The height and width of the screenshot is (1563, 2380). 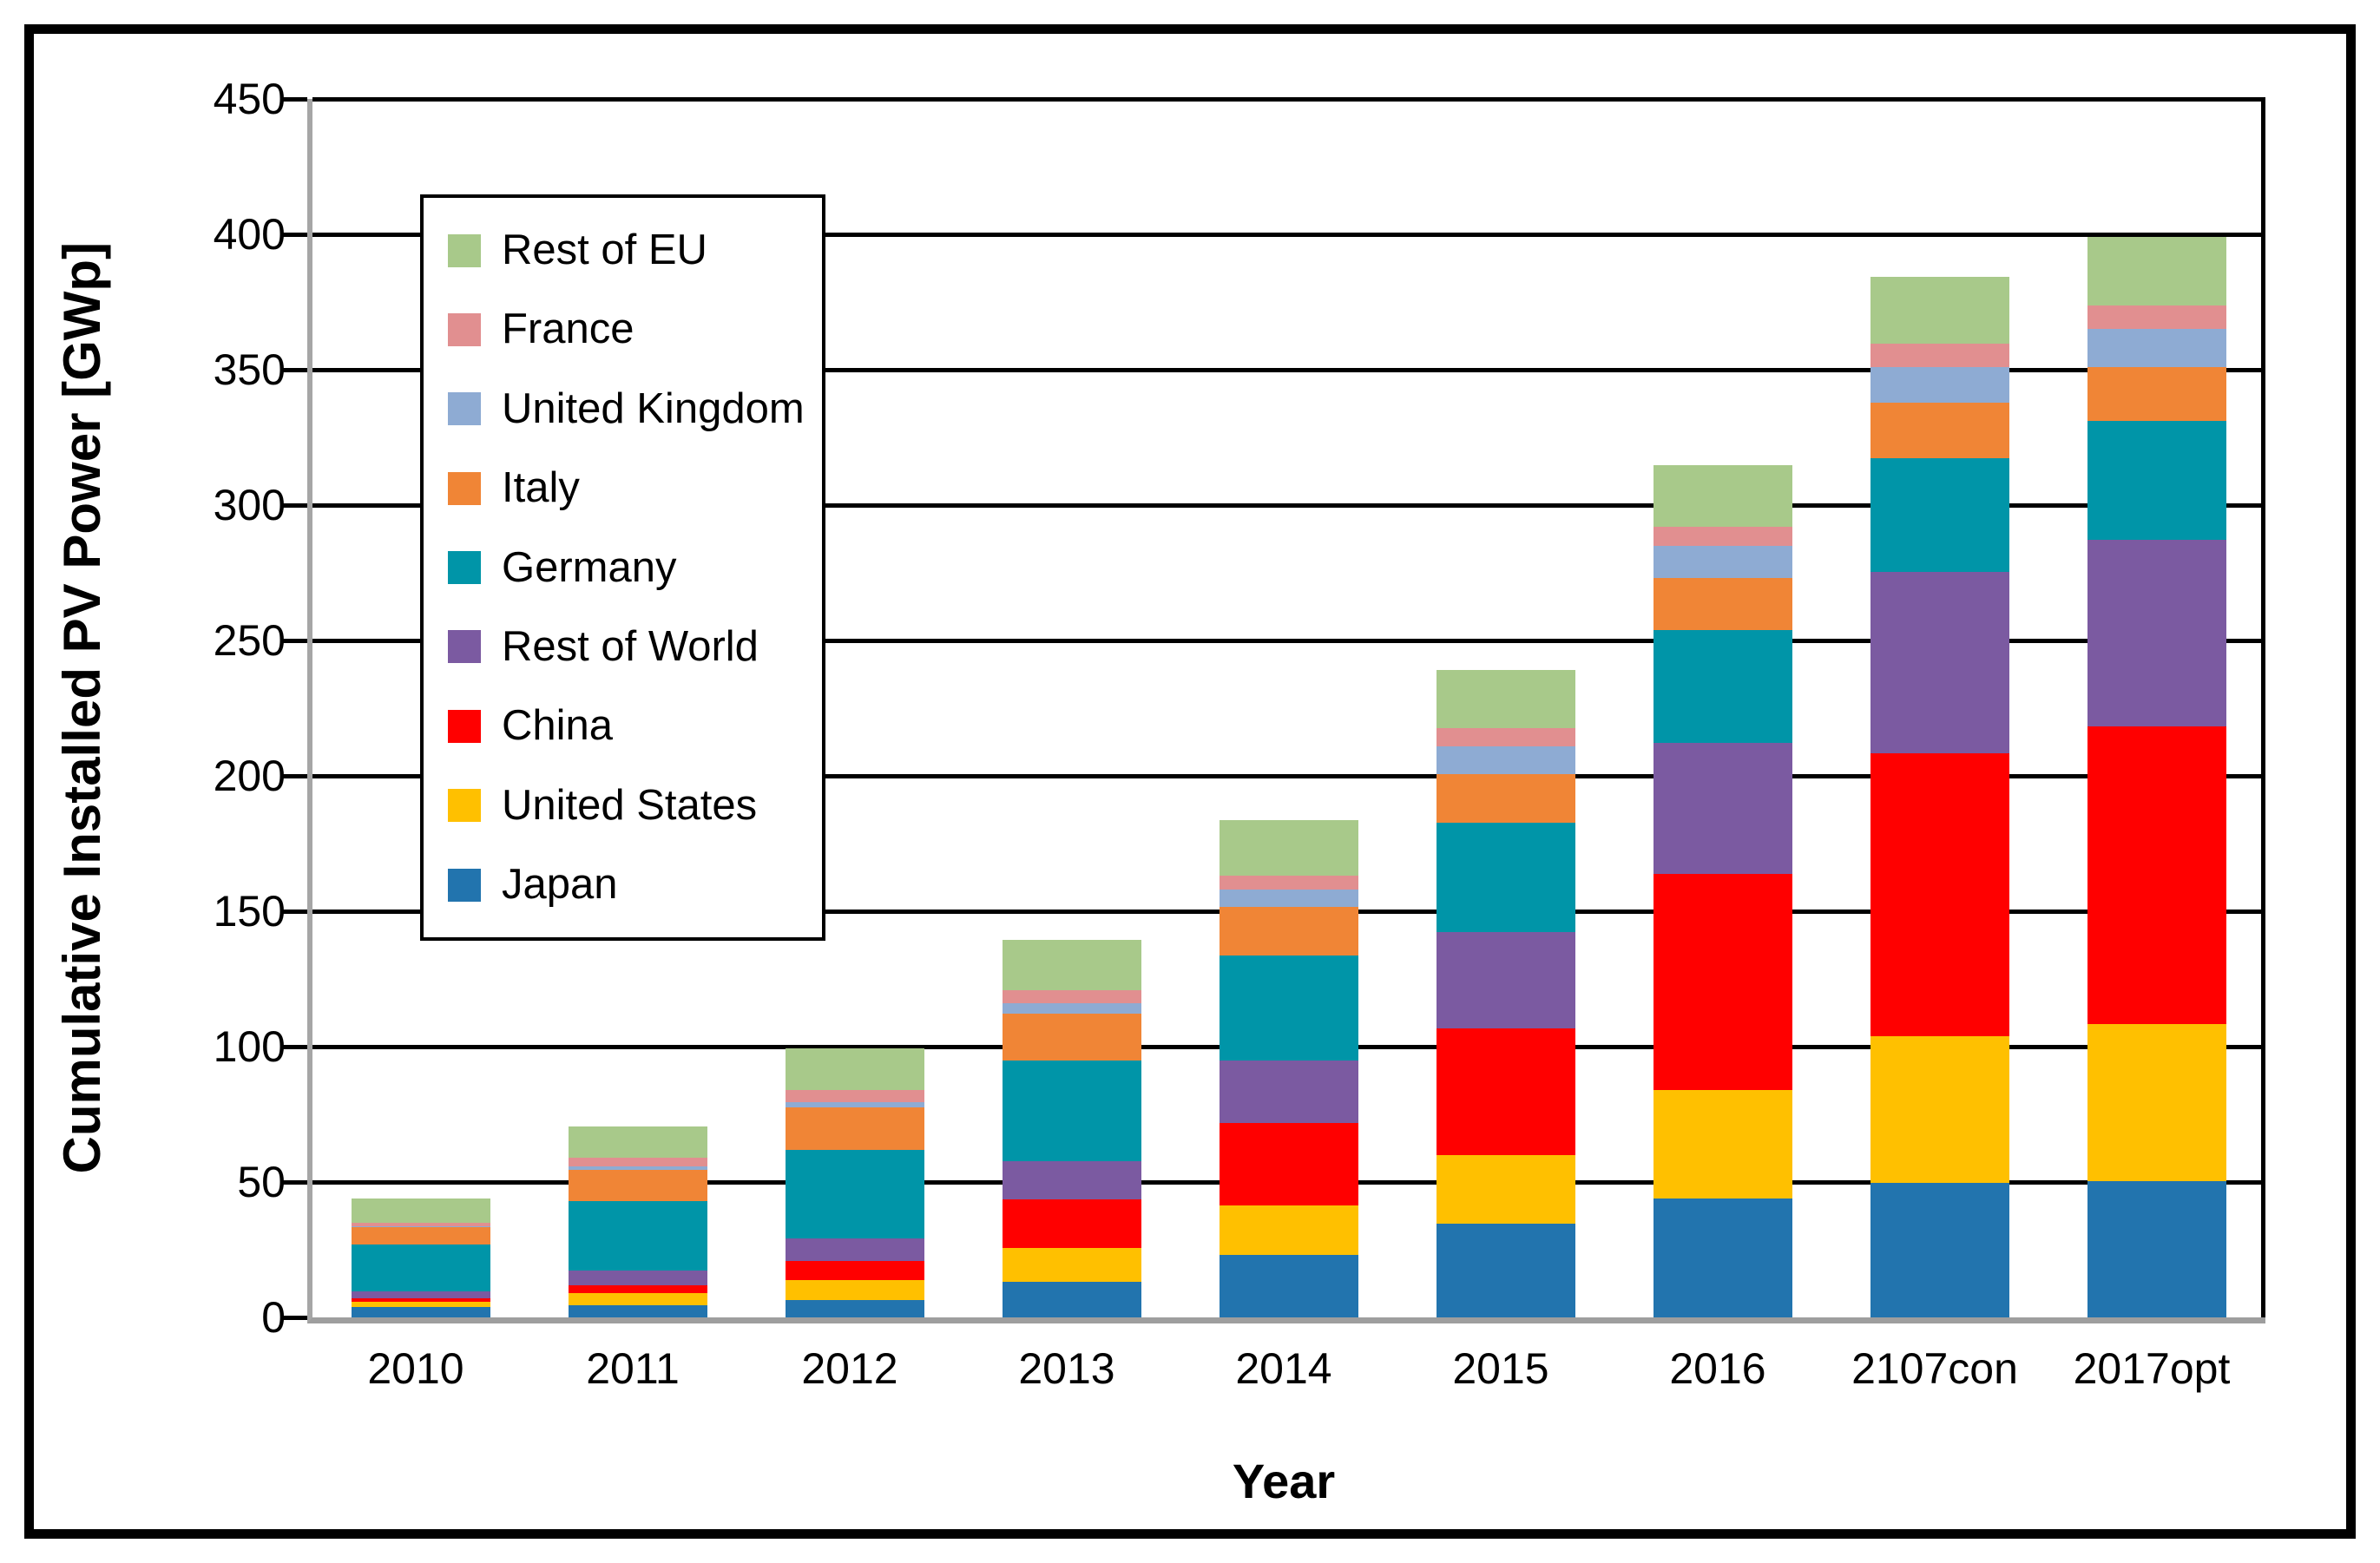 What do you see at coordinates (558, 726) in the screenshot?
I see `legend-label-china: China` at bounding box center [558, 726].